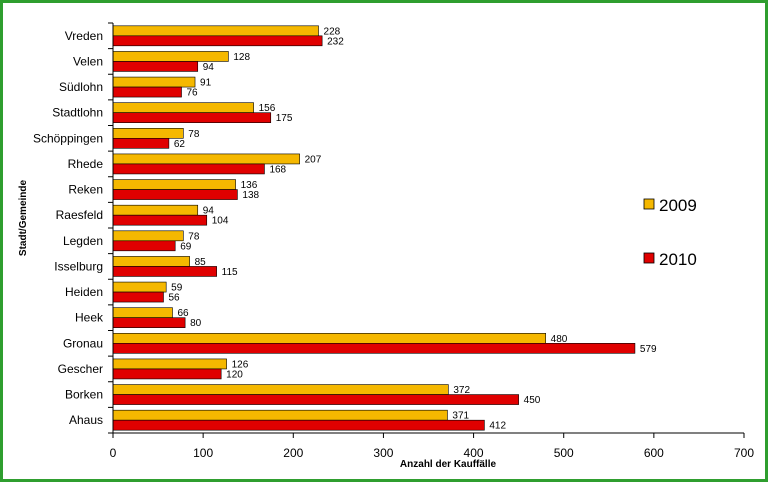  I want to click on value-label: 579, so click(648, 349).